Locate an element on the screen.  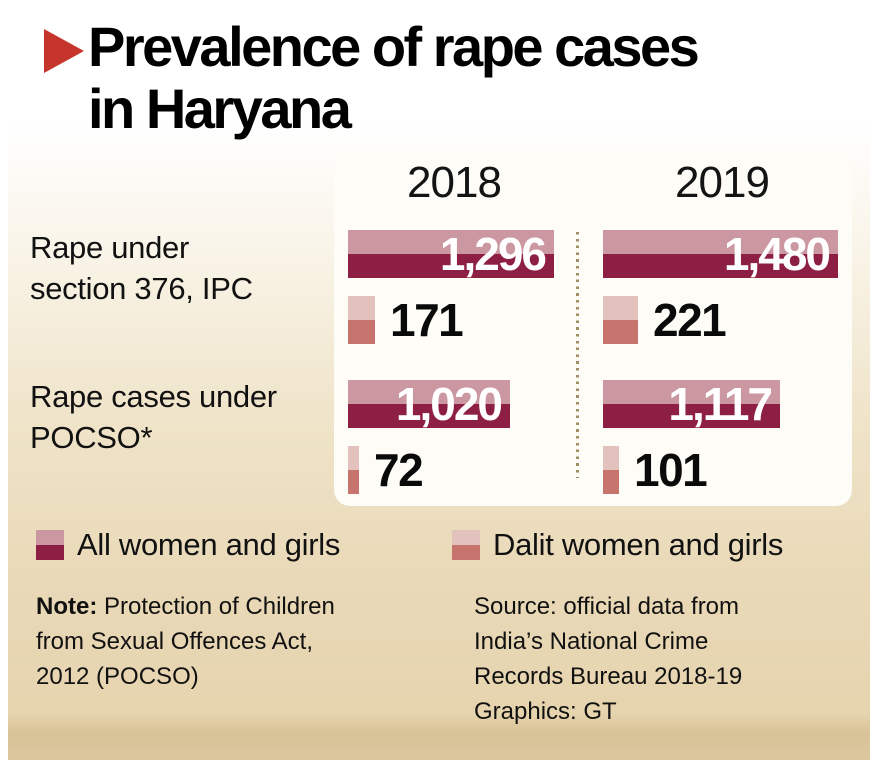
bar-dalit-women-pocso-2019 is located at coordinates (611, 470).